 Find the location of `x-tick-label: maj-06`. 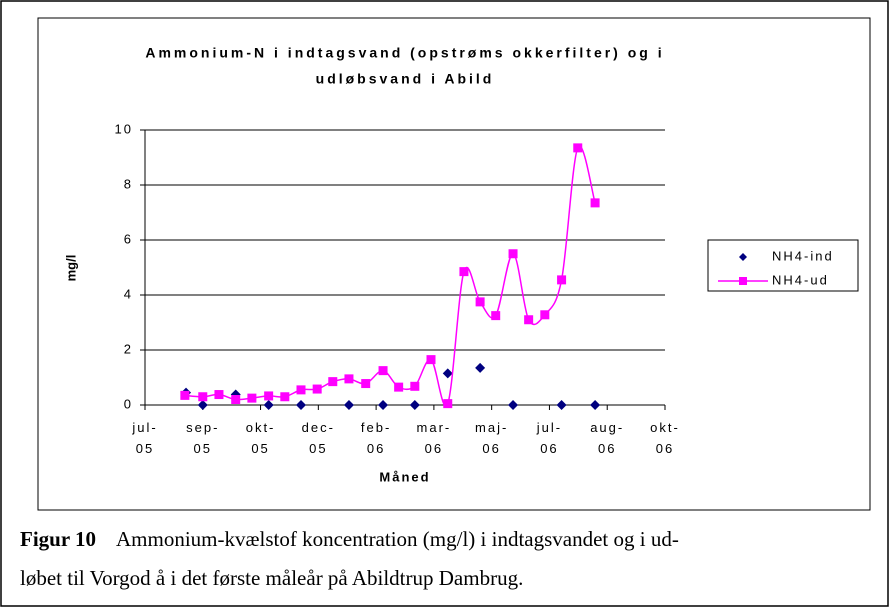

x-tick-label: maj-06 is located at coordinates (491, 438).